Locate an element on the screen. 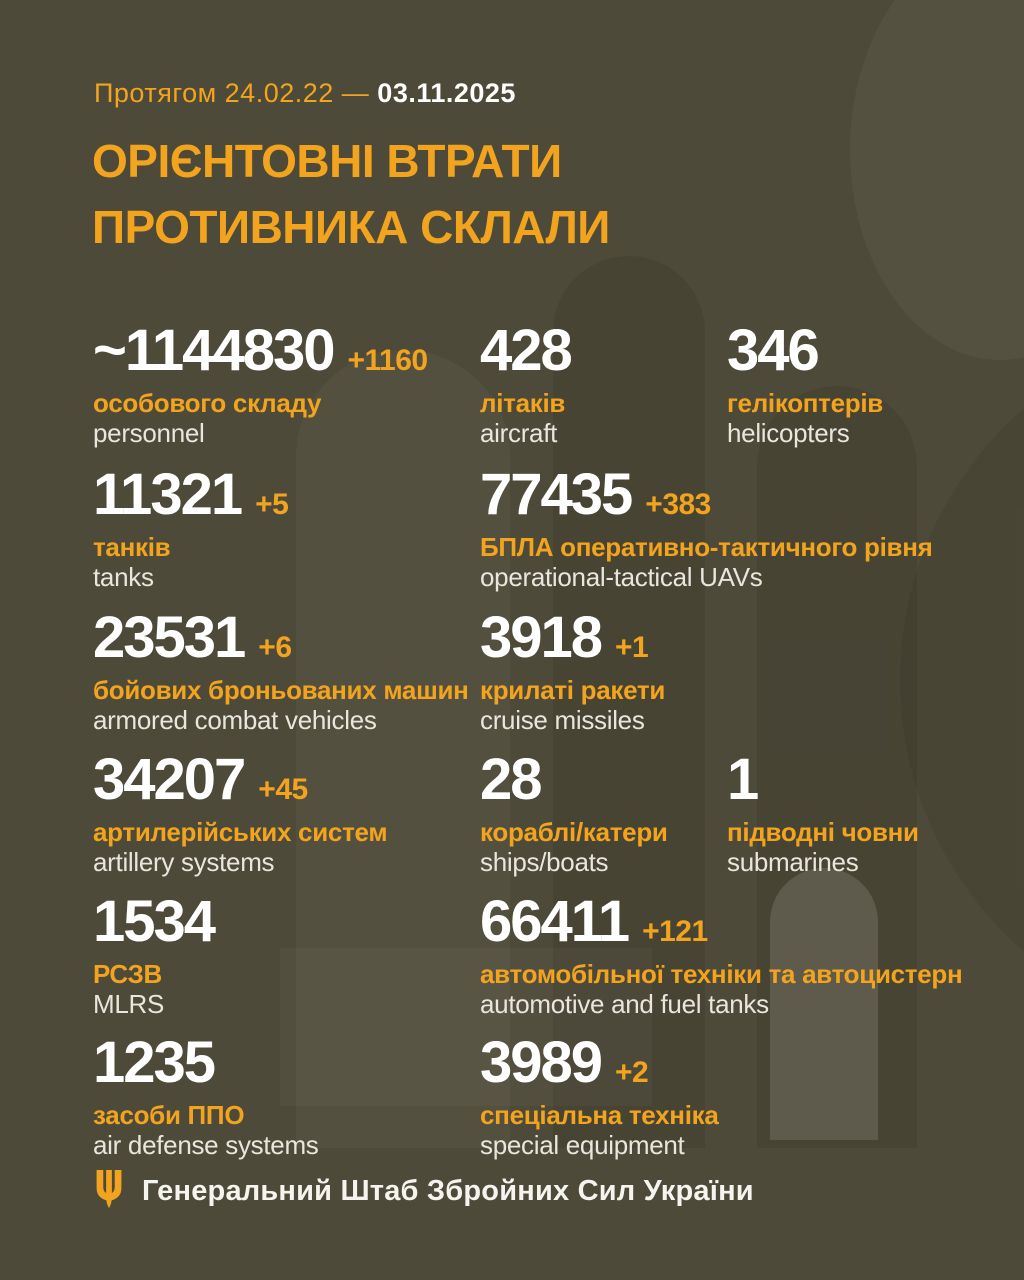 The height and width of the screenshot is (1280, 1024). stat-label-uk: РСЗВ is located at coordinates (127, 974).